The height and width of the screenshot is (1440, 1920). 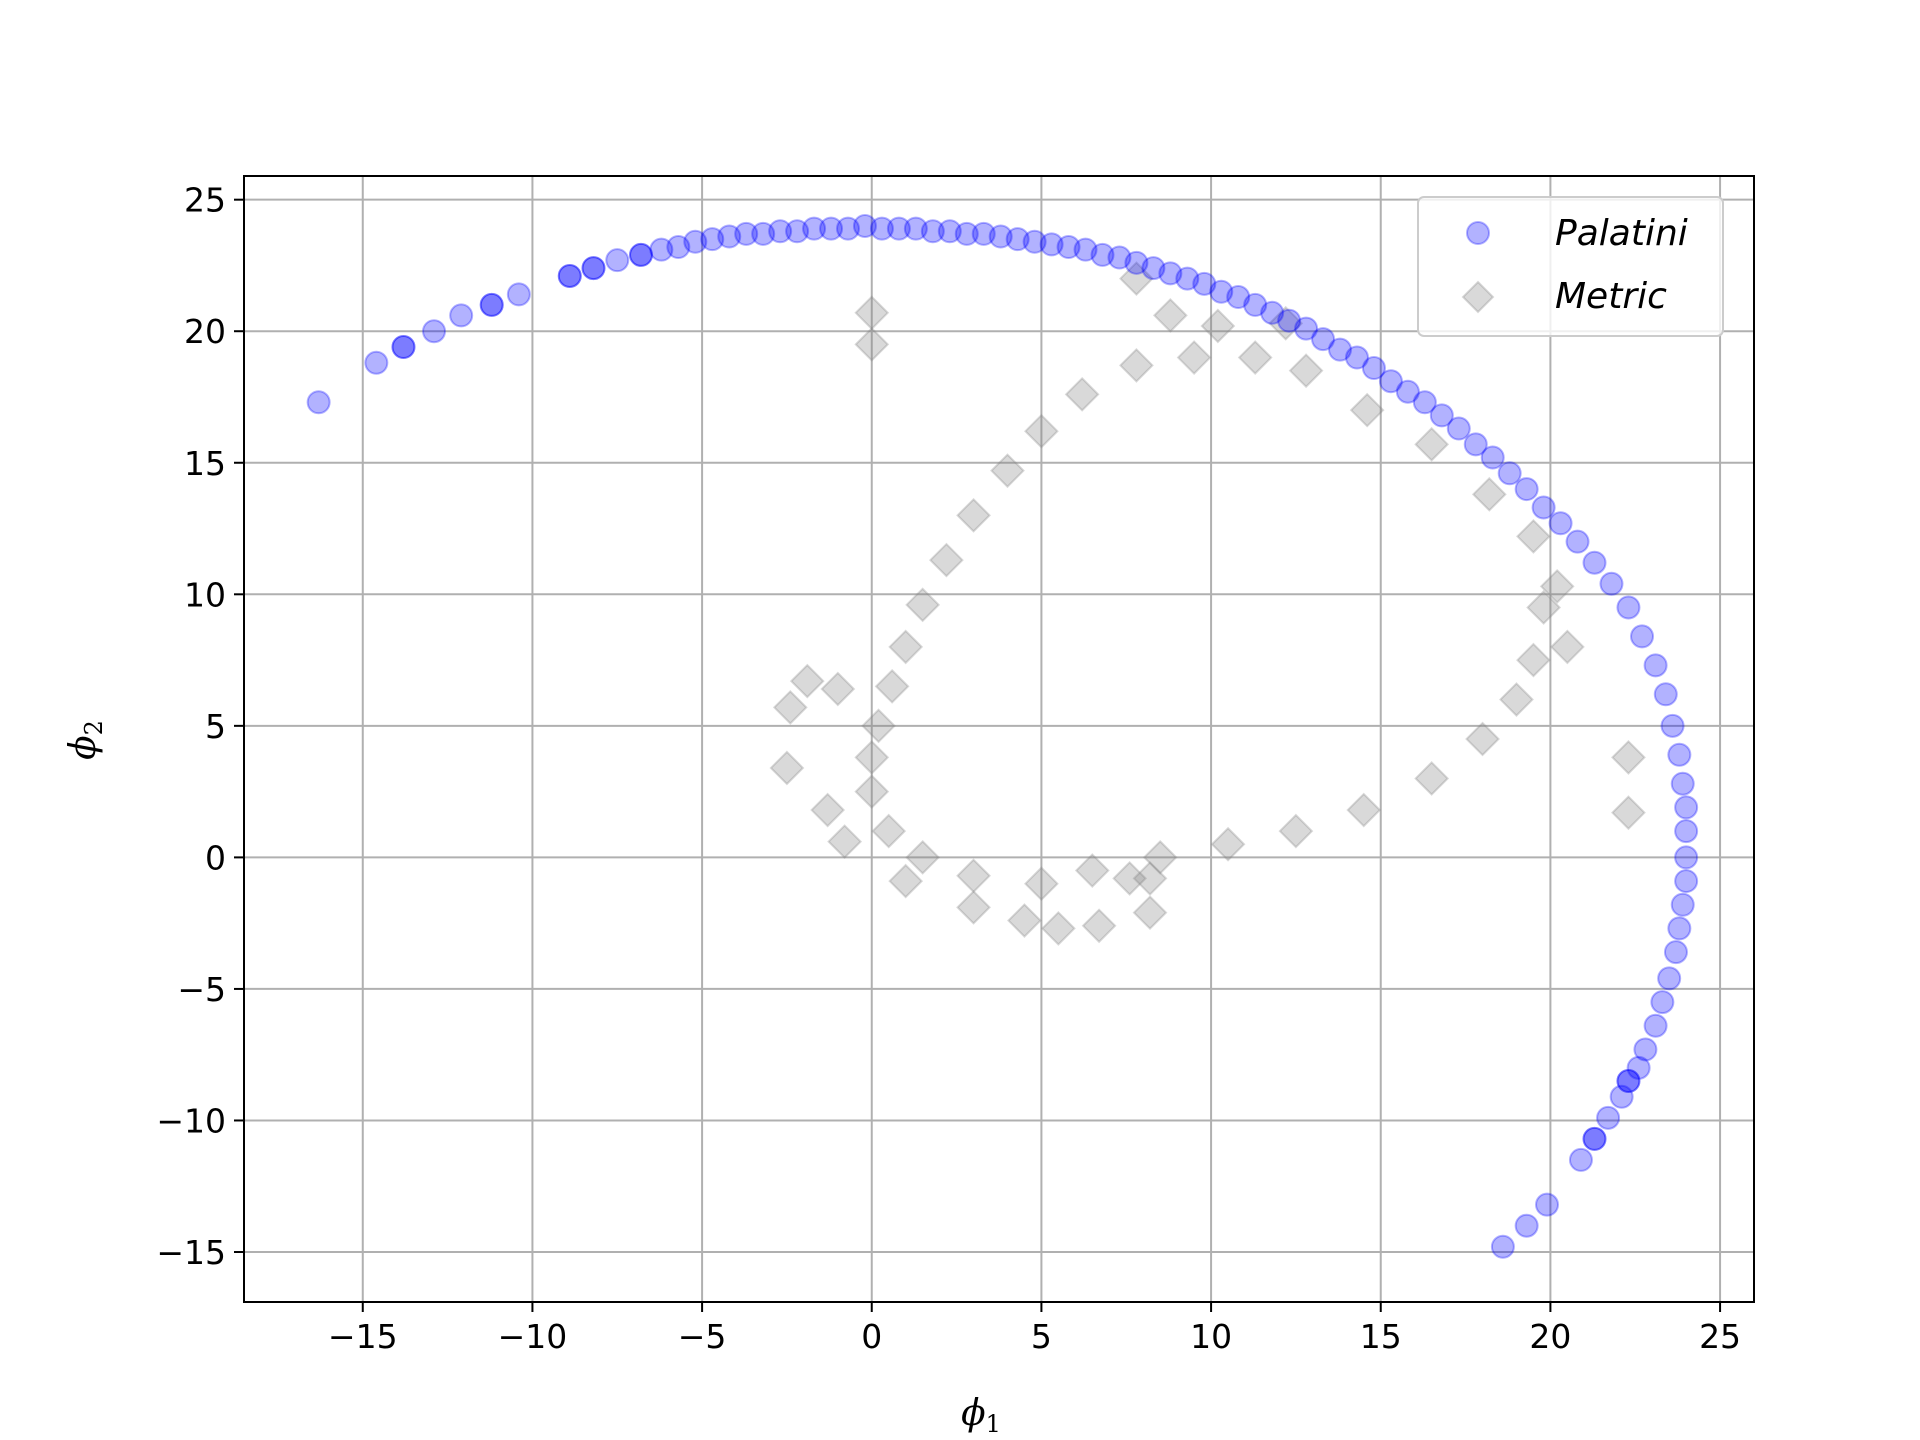 What do you see at coordinates (200, 726) in the screenshot?
I see `y-axis-ticks: −15 −10 −5 0 5 10 15 20 25` at bounding box center [200, 726].